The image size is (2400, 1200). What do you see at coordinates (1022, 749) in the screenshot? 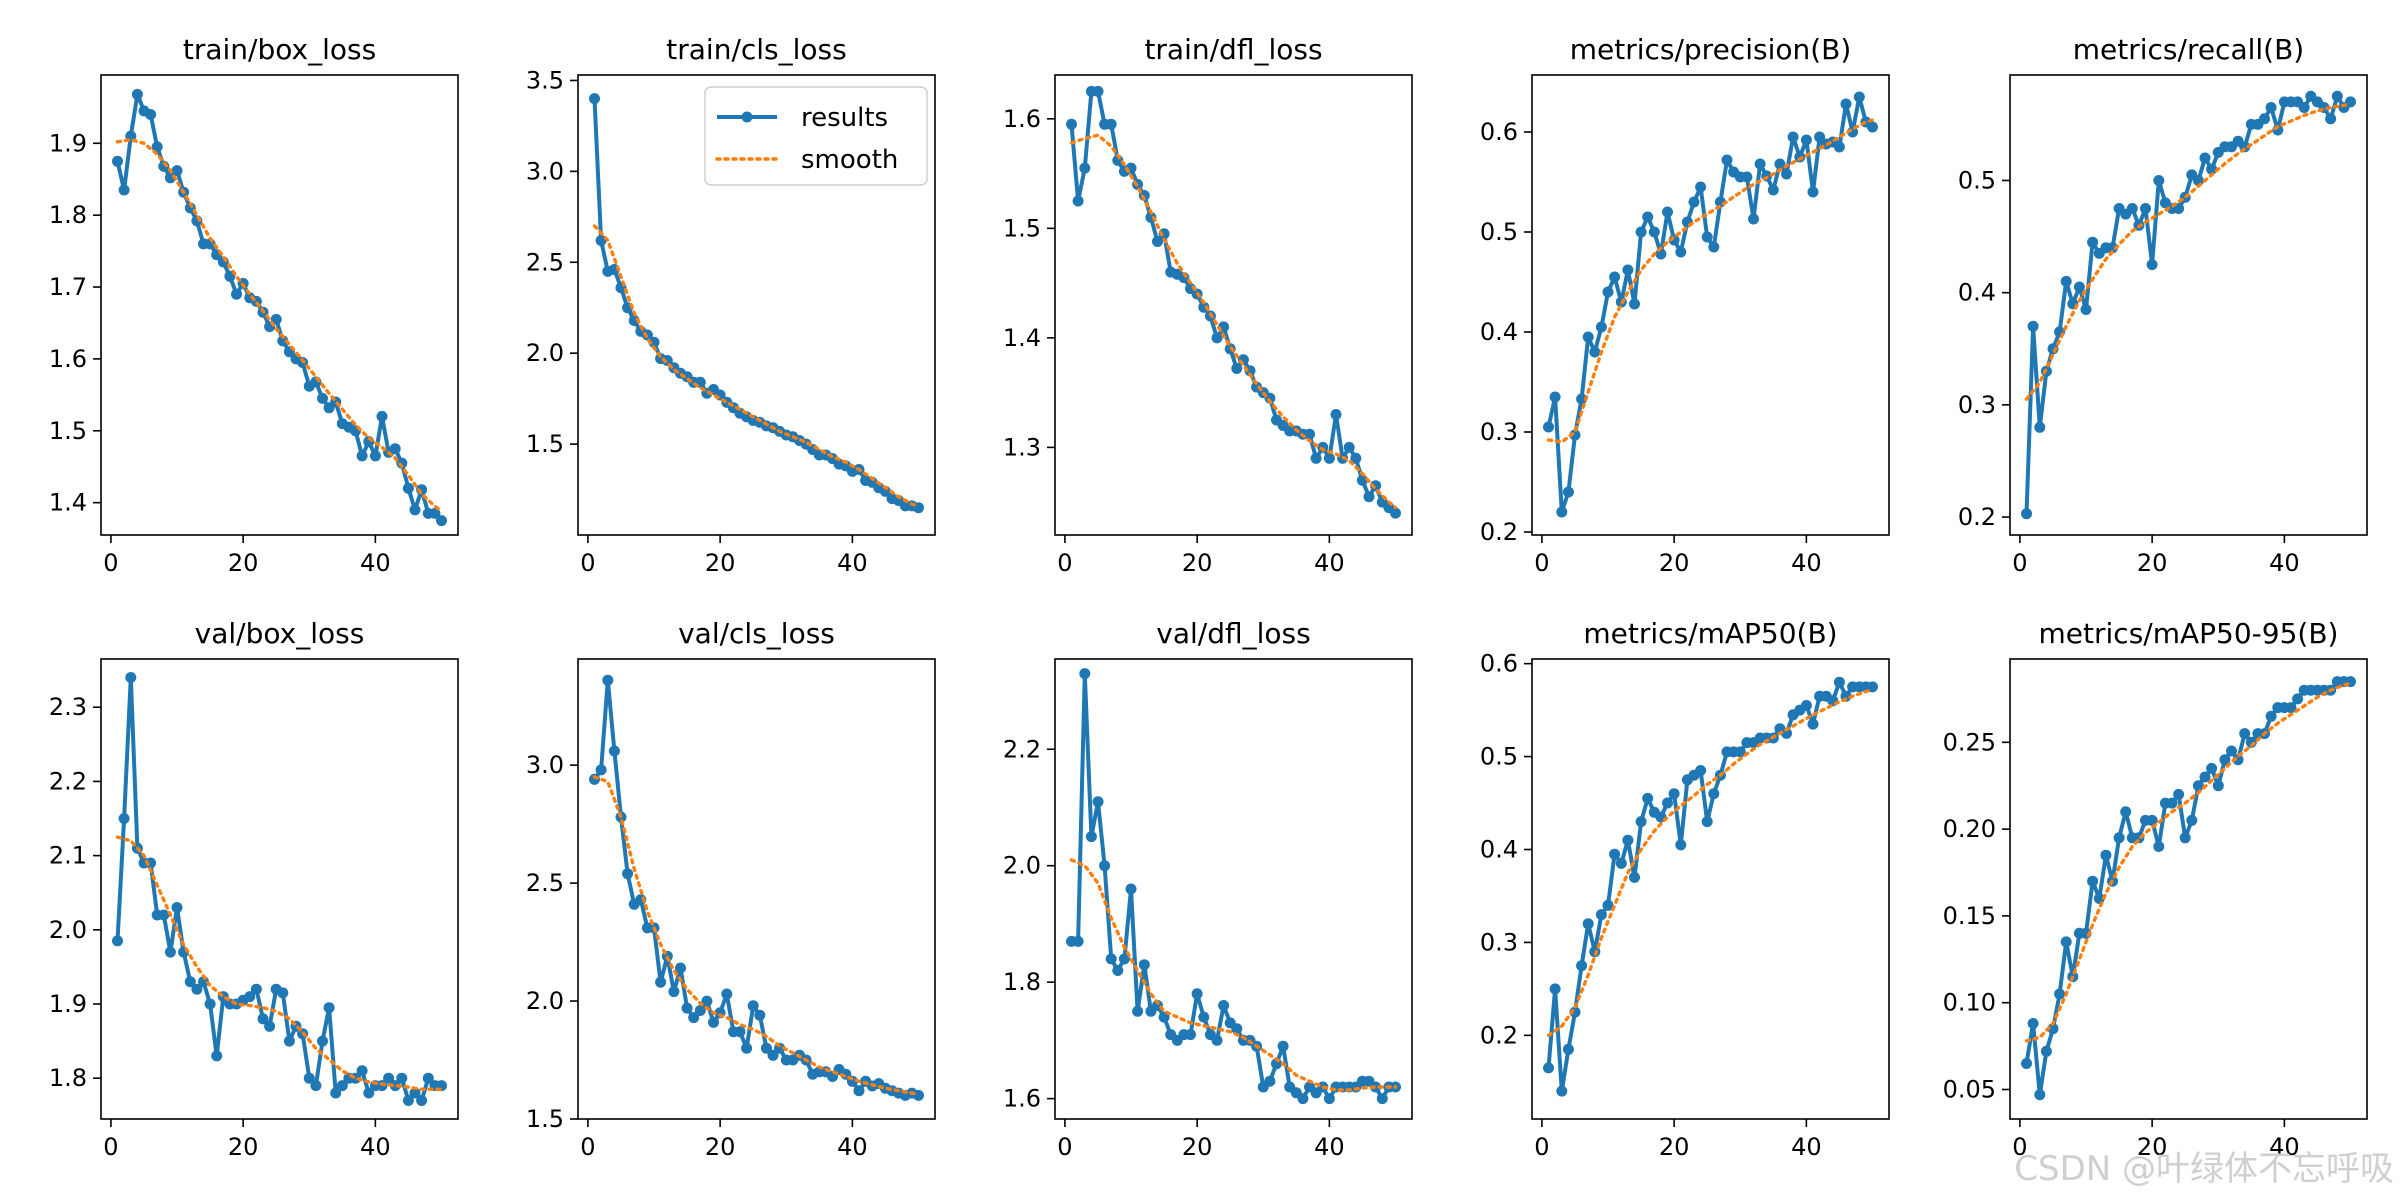
I see `y-tick-label: 2.2` at bounding box center [1022, 749].